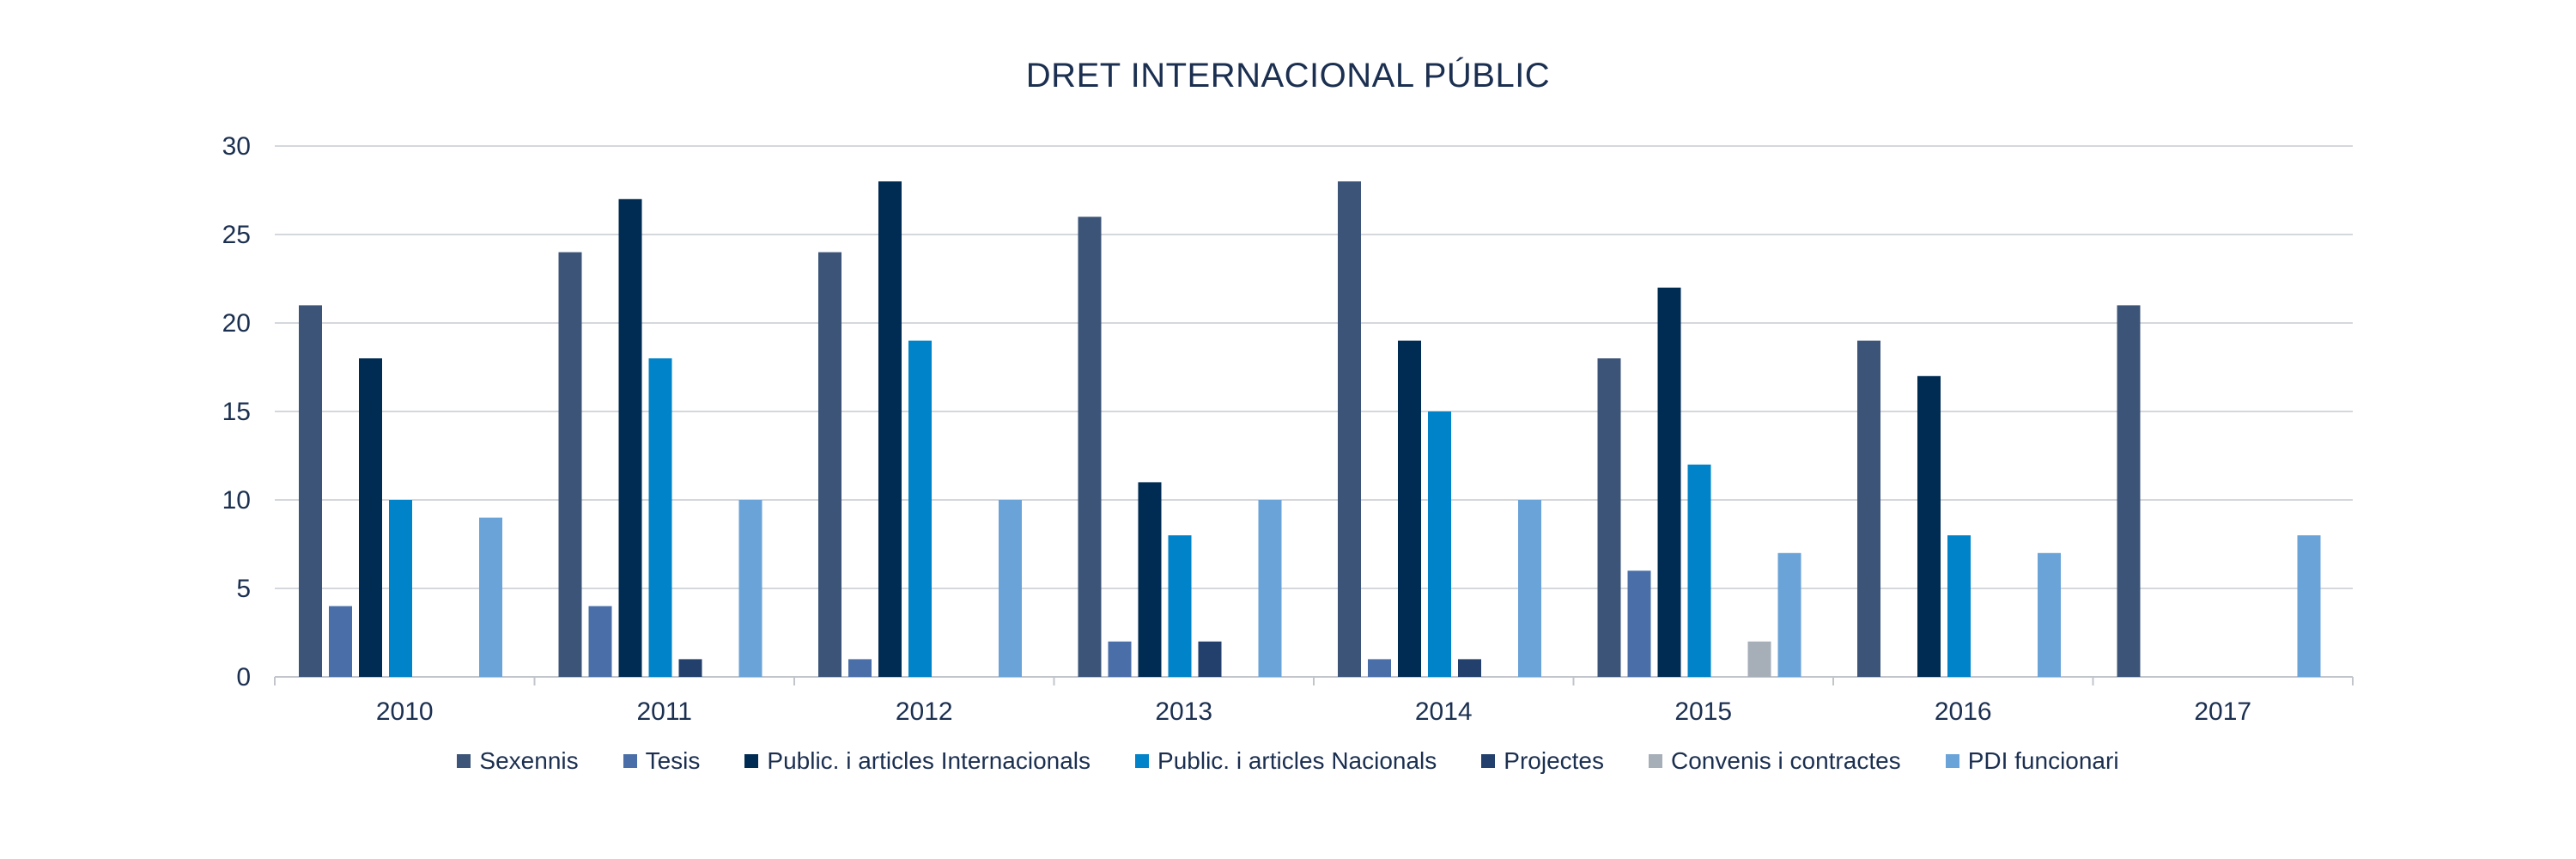  I want to click on legend-item: Convenis i contractes, so click(1775, 761).